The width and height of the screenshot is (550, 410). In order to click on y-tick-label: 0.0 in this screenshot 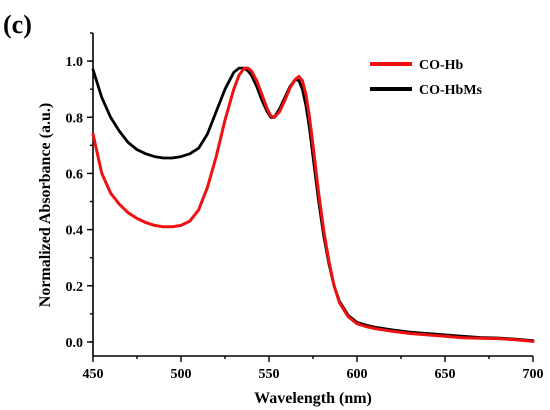, I will do `click(75, 343)`.